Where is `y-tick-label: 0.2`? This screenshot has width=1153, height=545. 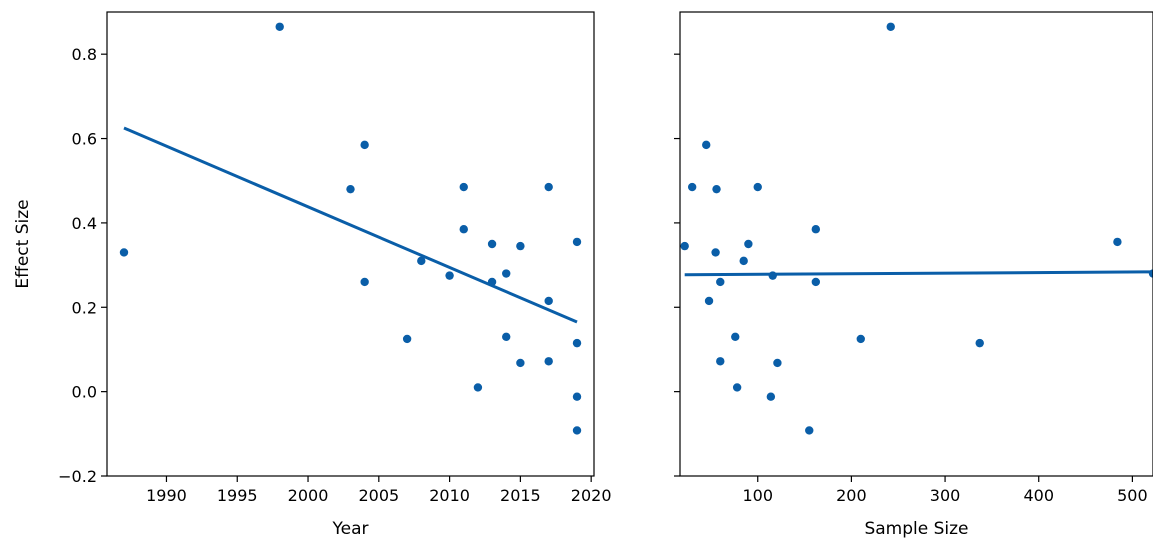 y-tick-label: 0.2 is located at coordinates (84, 307).